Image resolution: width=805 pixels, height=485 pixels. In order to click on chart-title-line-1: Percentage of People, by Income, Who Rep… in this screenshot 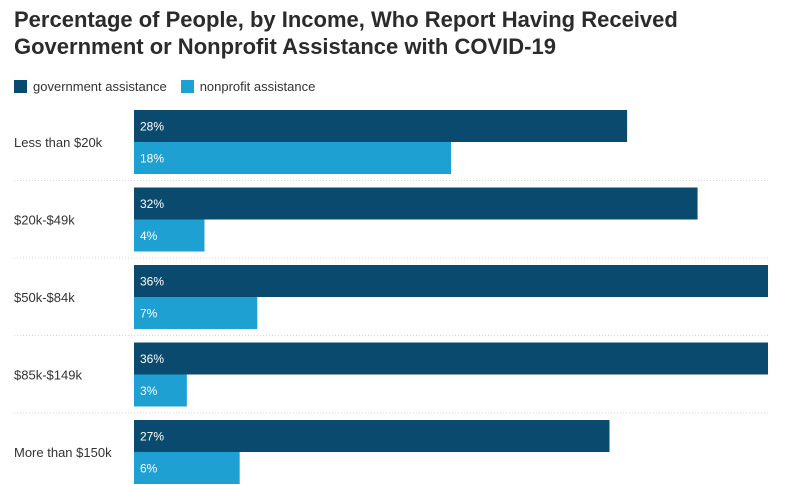, I will do `click(346, 19)`.